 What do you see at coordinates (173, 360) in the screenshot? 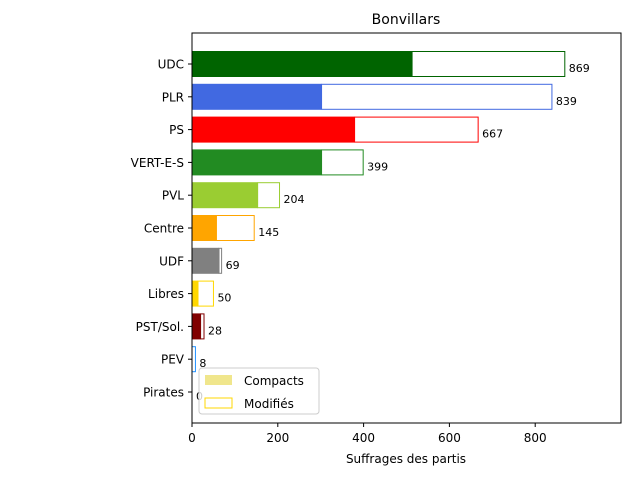
I see `y-tick-label-pev: PEV` at bounding box center [173, 360].